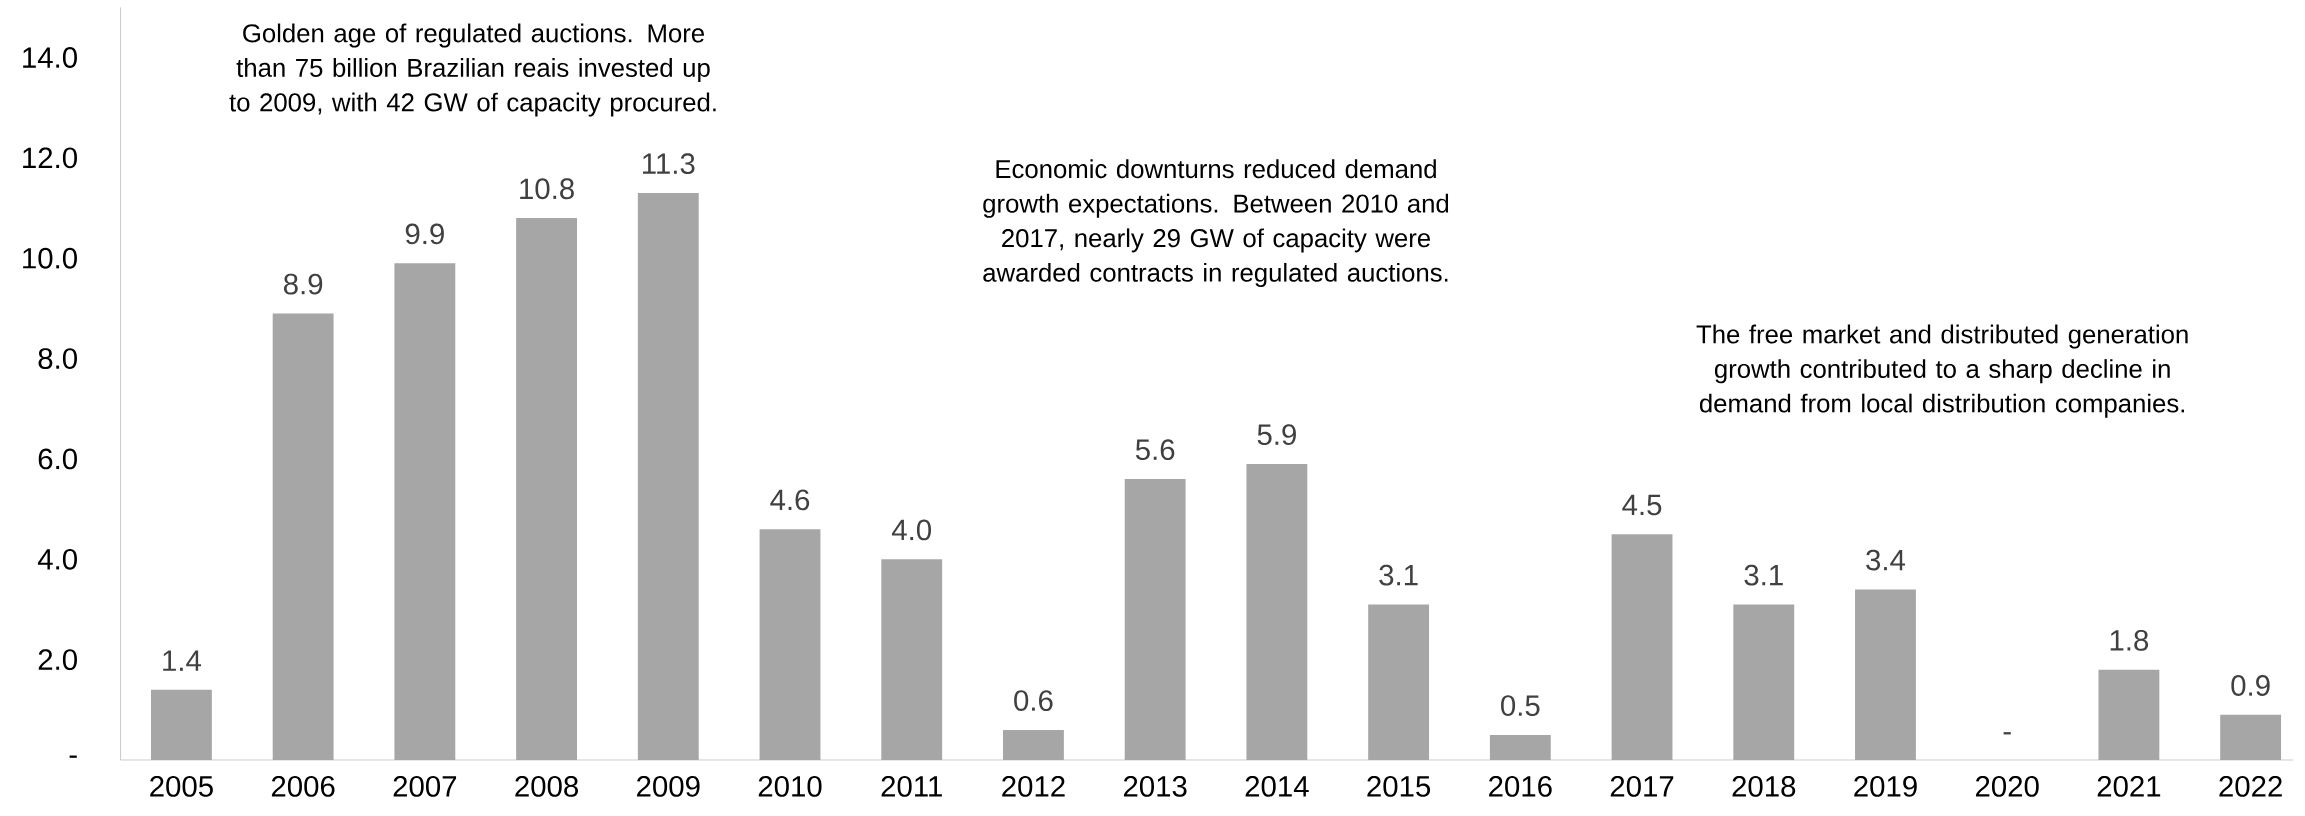 The height and width of the screenshot is (816, 2305). Describe the element at coordinates (546, 786) in the screenshot. I see `x-tick-label: 2008` at that location.